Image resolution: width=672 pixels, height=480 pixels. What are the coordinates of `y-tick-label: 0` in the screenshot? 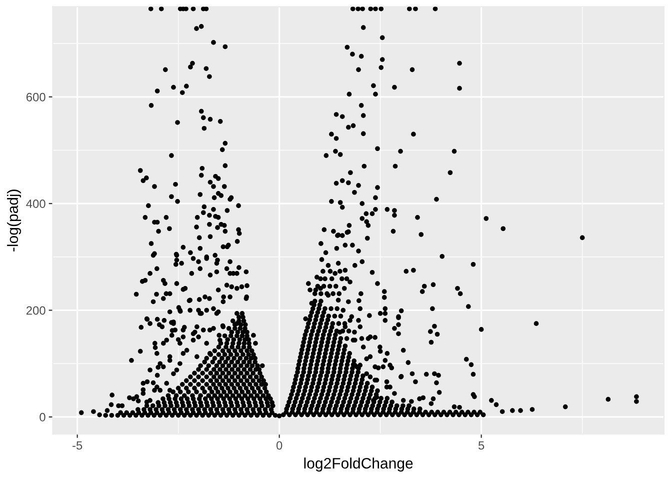 It's located at (43, 417).